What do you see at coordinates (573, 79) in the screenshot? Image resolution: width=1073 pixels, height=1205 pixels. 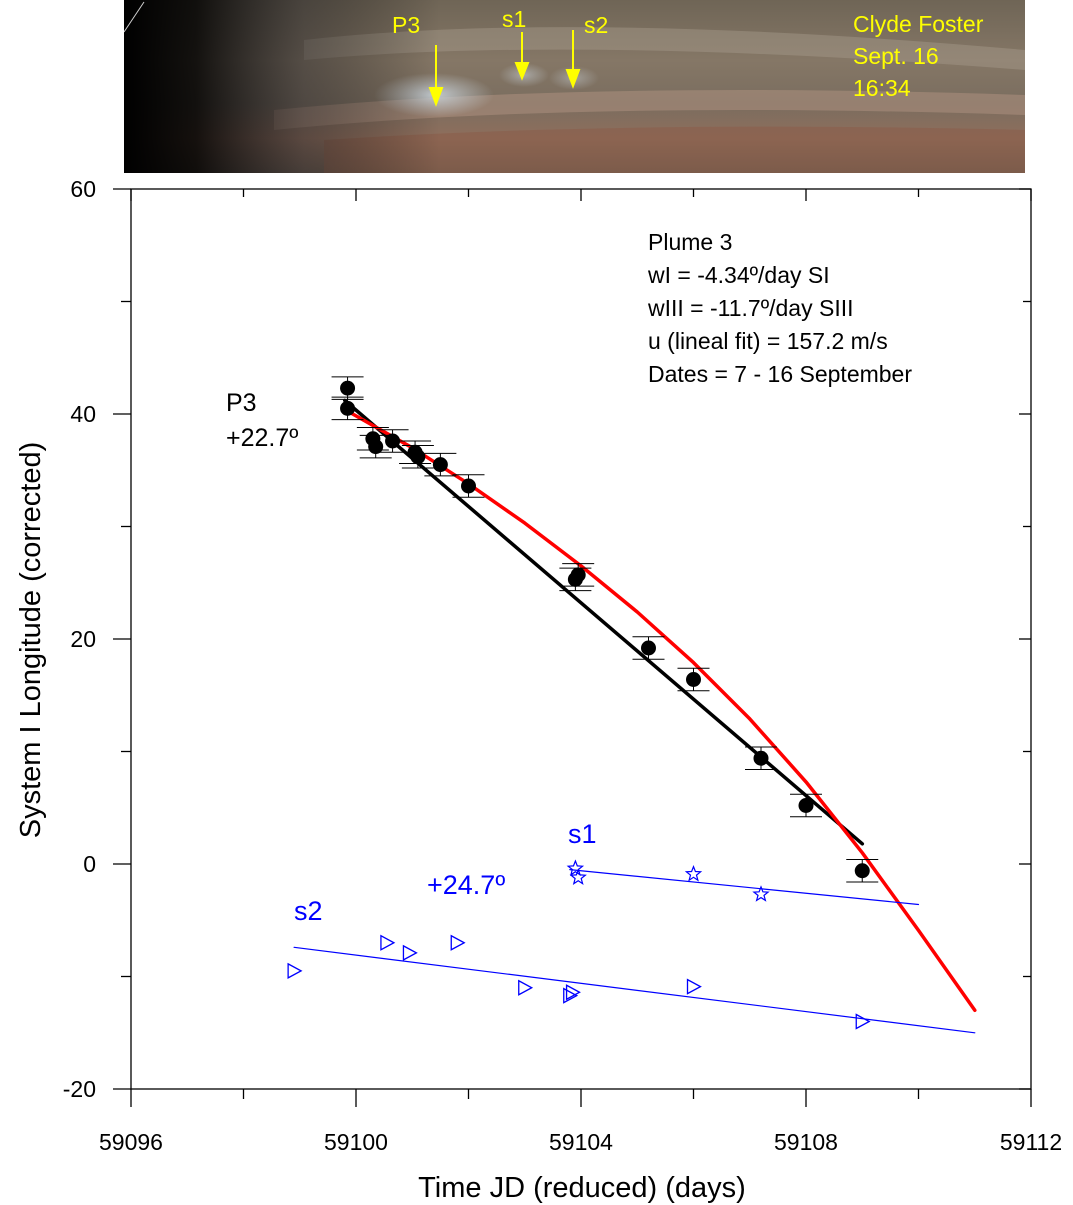 I see `arrow-s2-head` at bounding box center [573, 79].